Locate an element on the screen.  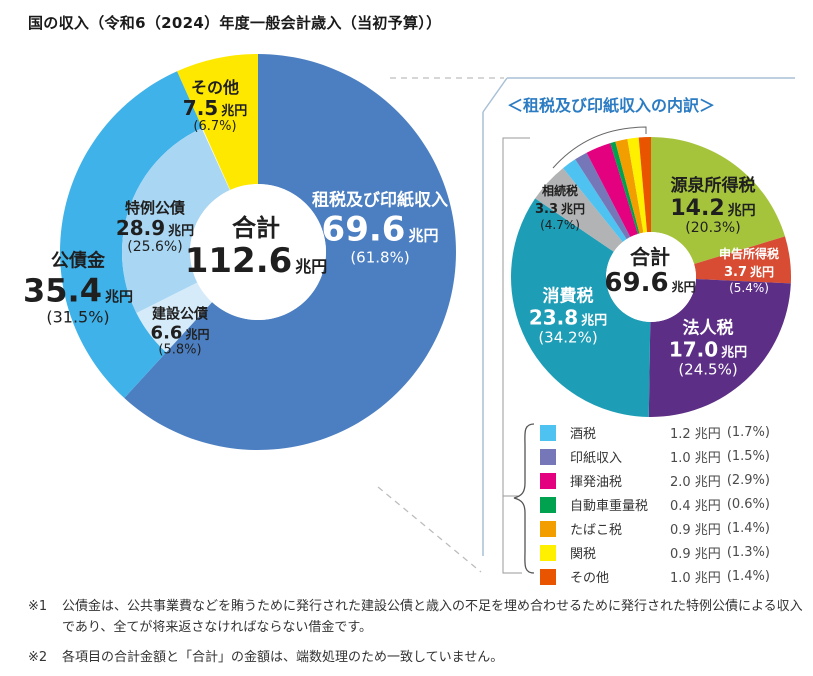
pie-slice-揮発油税 is located at coordinates (612, 190).